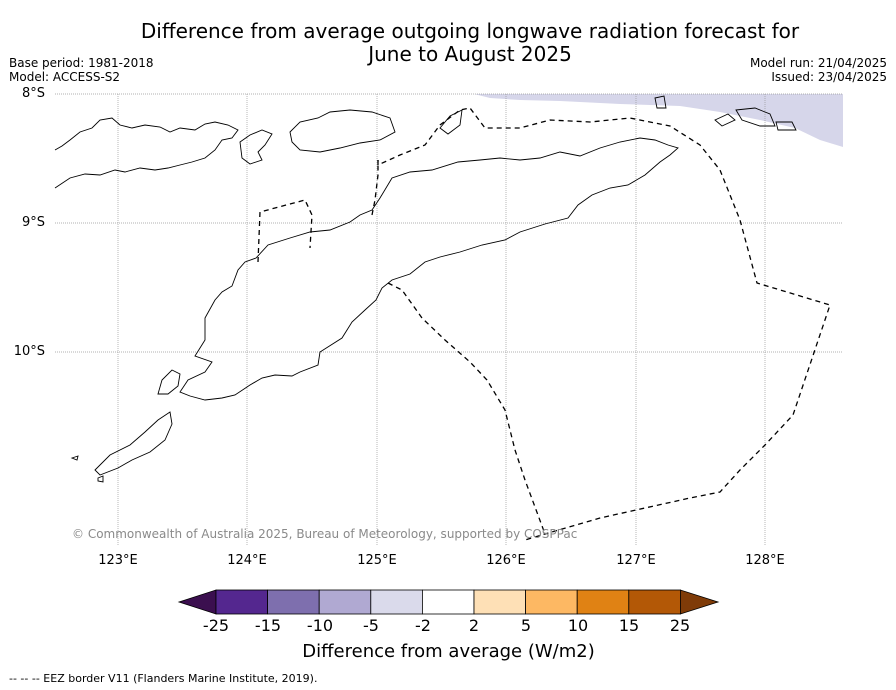  I want to click on coast-semau, so click(169, 382).